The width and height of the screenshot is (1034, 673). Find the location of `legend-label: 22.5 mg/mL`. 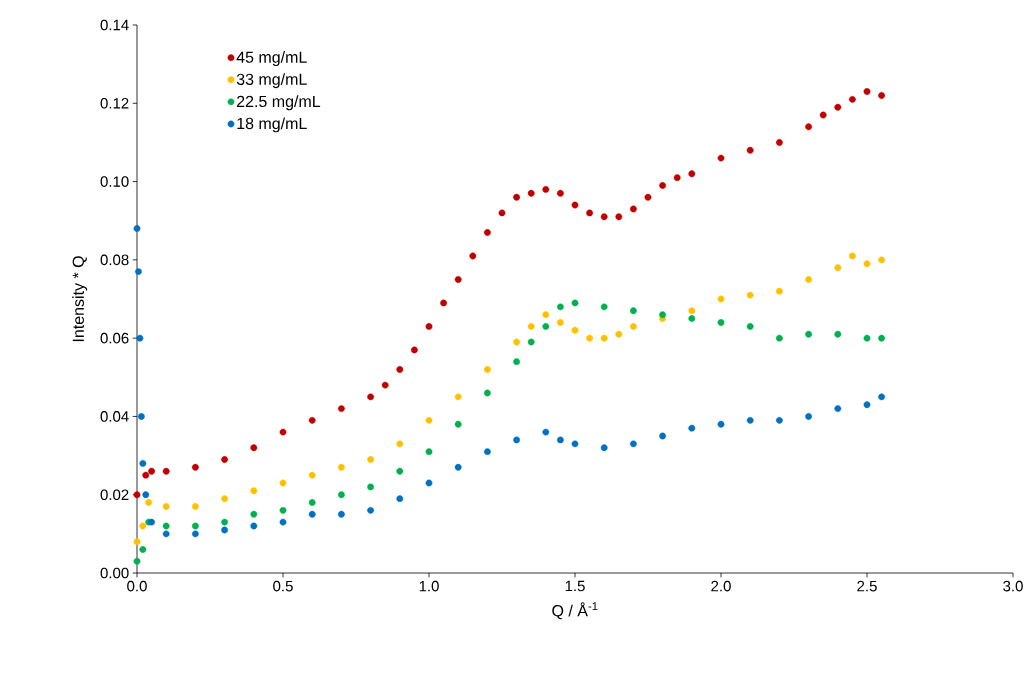

legend-label: 22.5 mg/mL is located at coordinates (279, 103).